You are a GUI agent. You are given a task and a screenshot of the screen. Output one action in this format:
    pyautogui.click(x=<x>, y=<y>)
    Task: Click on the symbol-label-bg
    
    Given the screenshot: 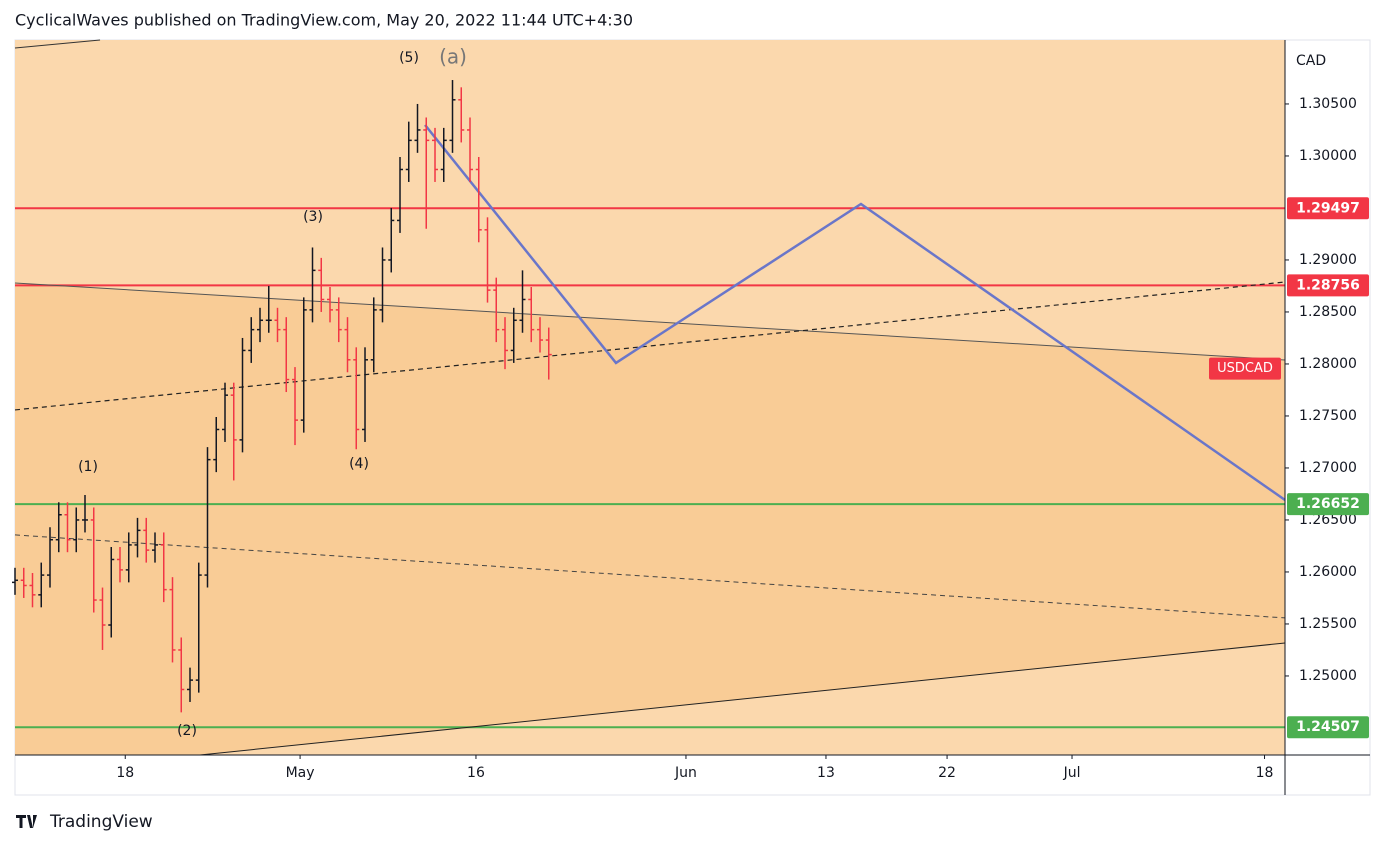 What is the action you would take?
    pyautogui.click(x=1245, y=368)
    